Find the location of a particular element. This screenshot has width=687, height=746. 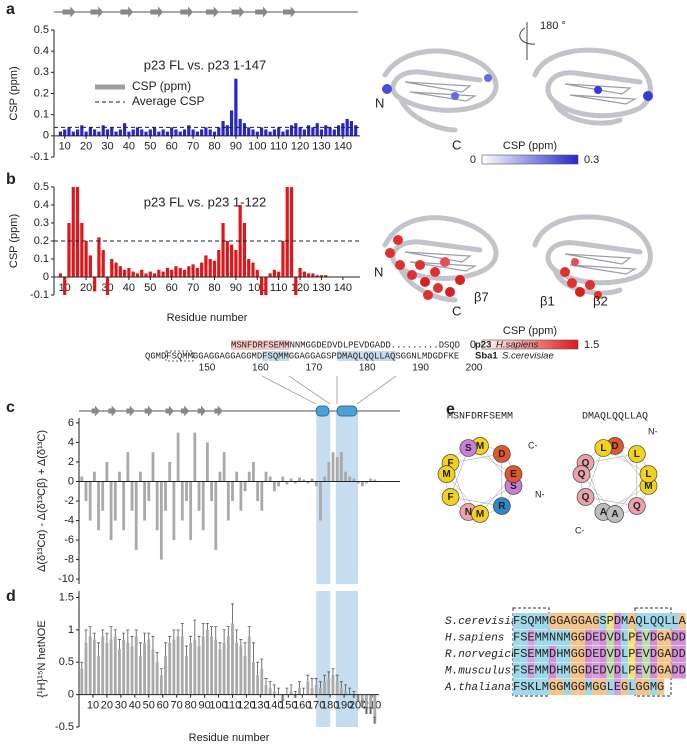

x-tick-label: 120 is located at coordinates (300, 147).